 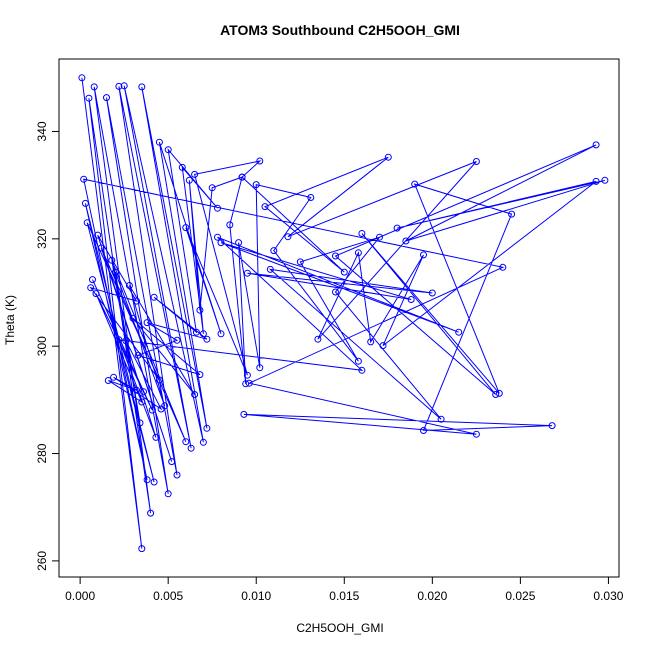 I want to click on y-tick-label: 300, so click(x=42, y=346).